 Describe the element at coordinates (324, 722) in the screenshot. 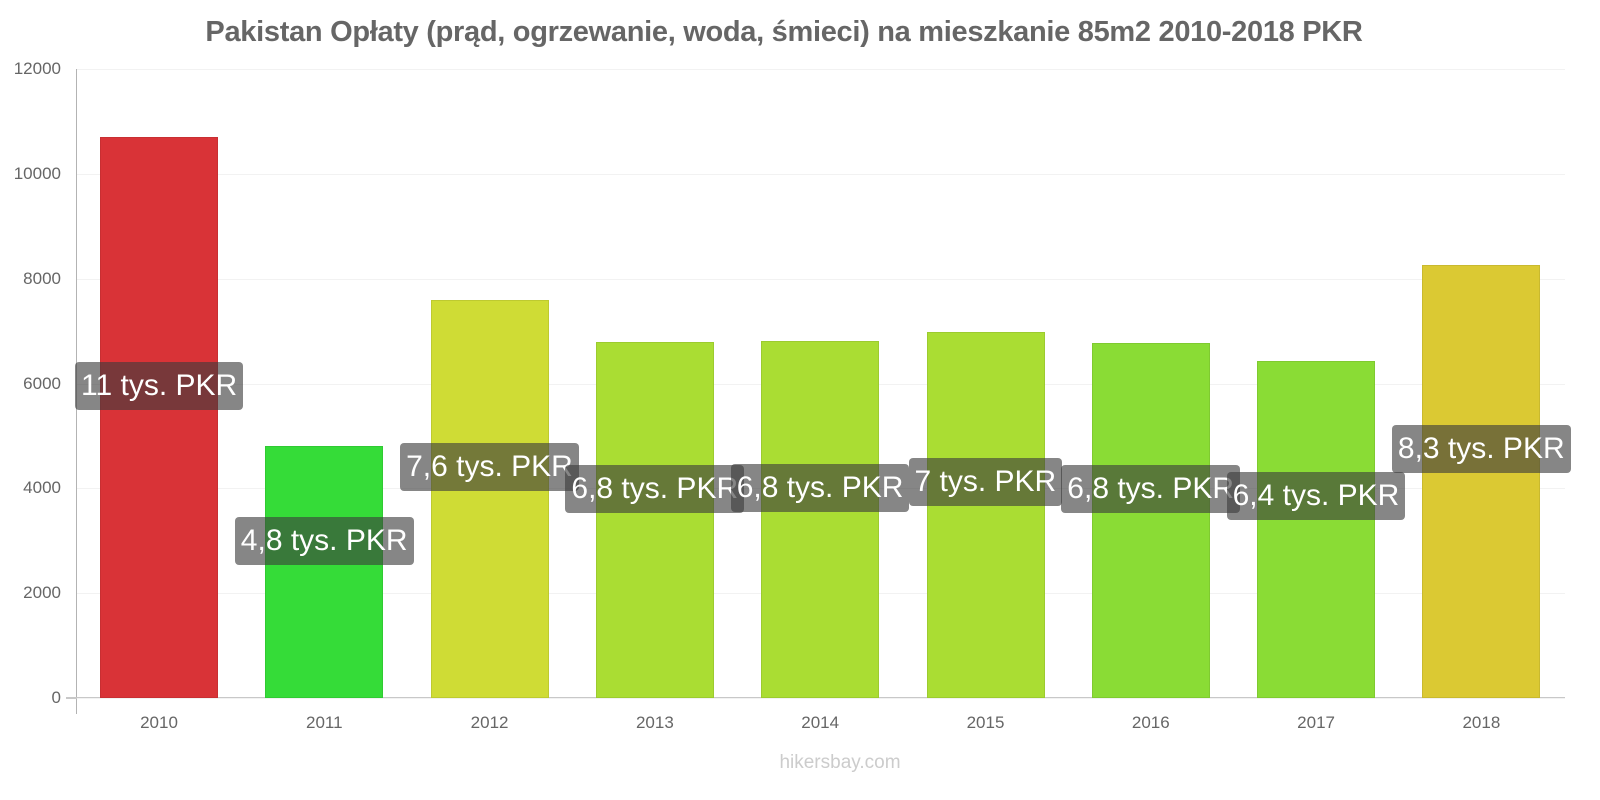

I see `x-tick-label: 2011` at that location.